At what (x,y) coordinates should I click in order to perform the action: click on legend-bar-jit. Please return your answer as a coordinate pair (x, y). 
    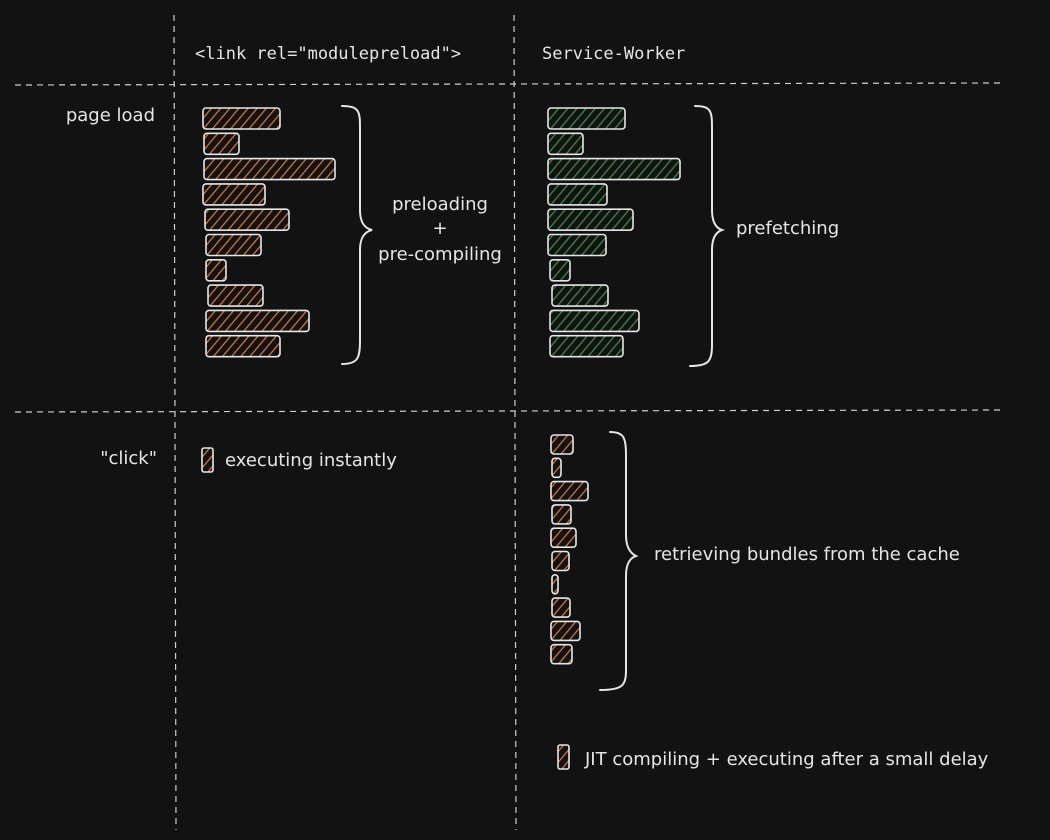
    Looking at the image, I should click on (563, 757).